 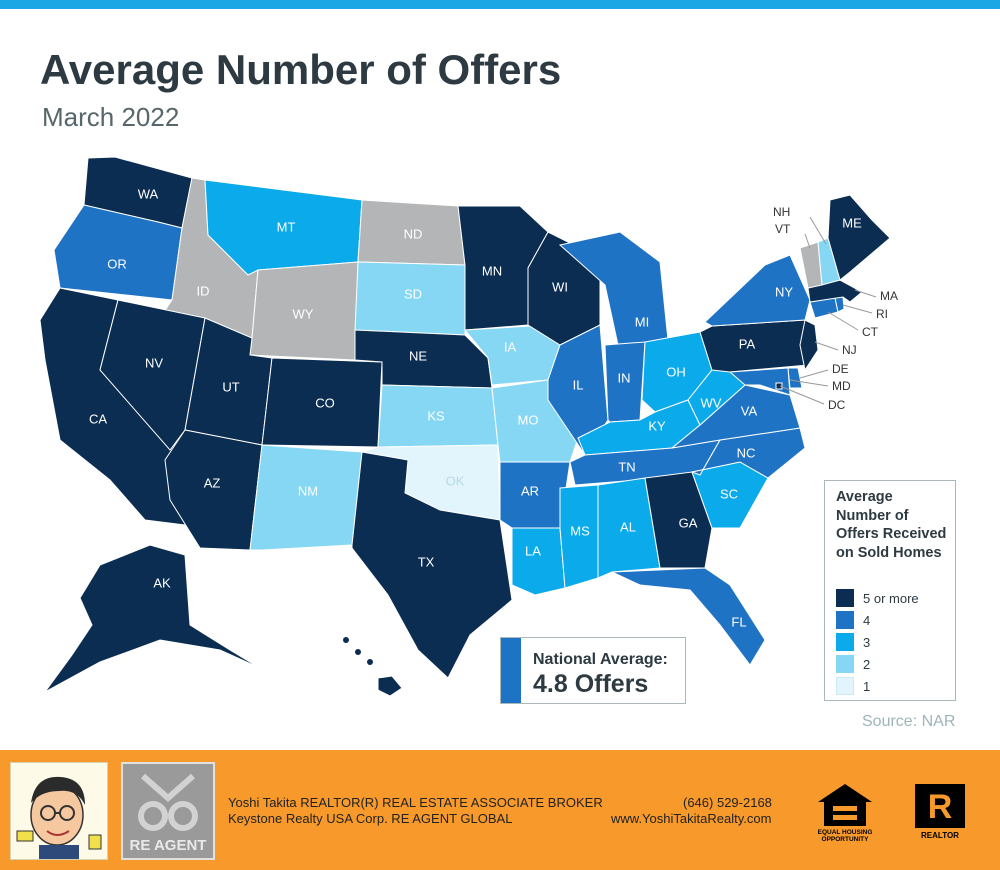 I want to click on state-label-id: ID, so click(x=203, y=290).